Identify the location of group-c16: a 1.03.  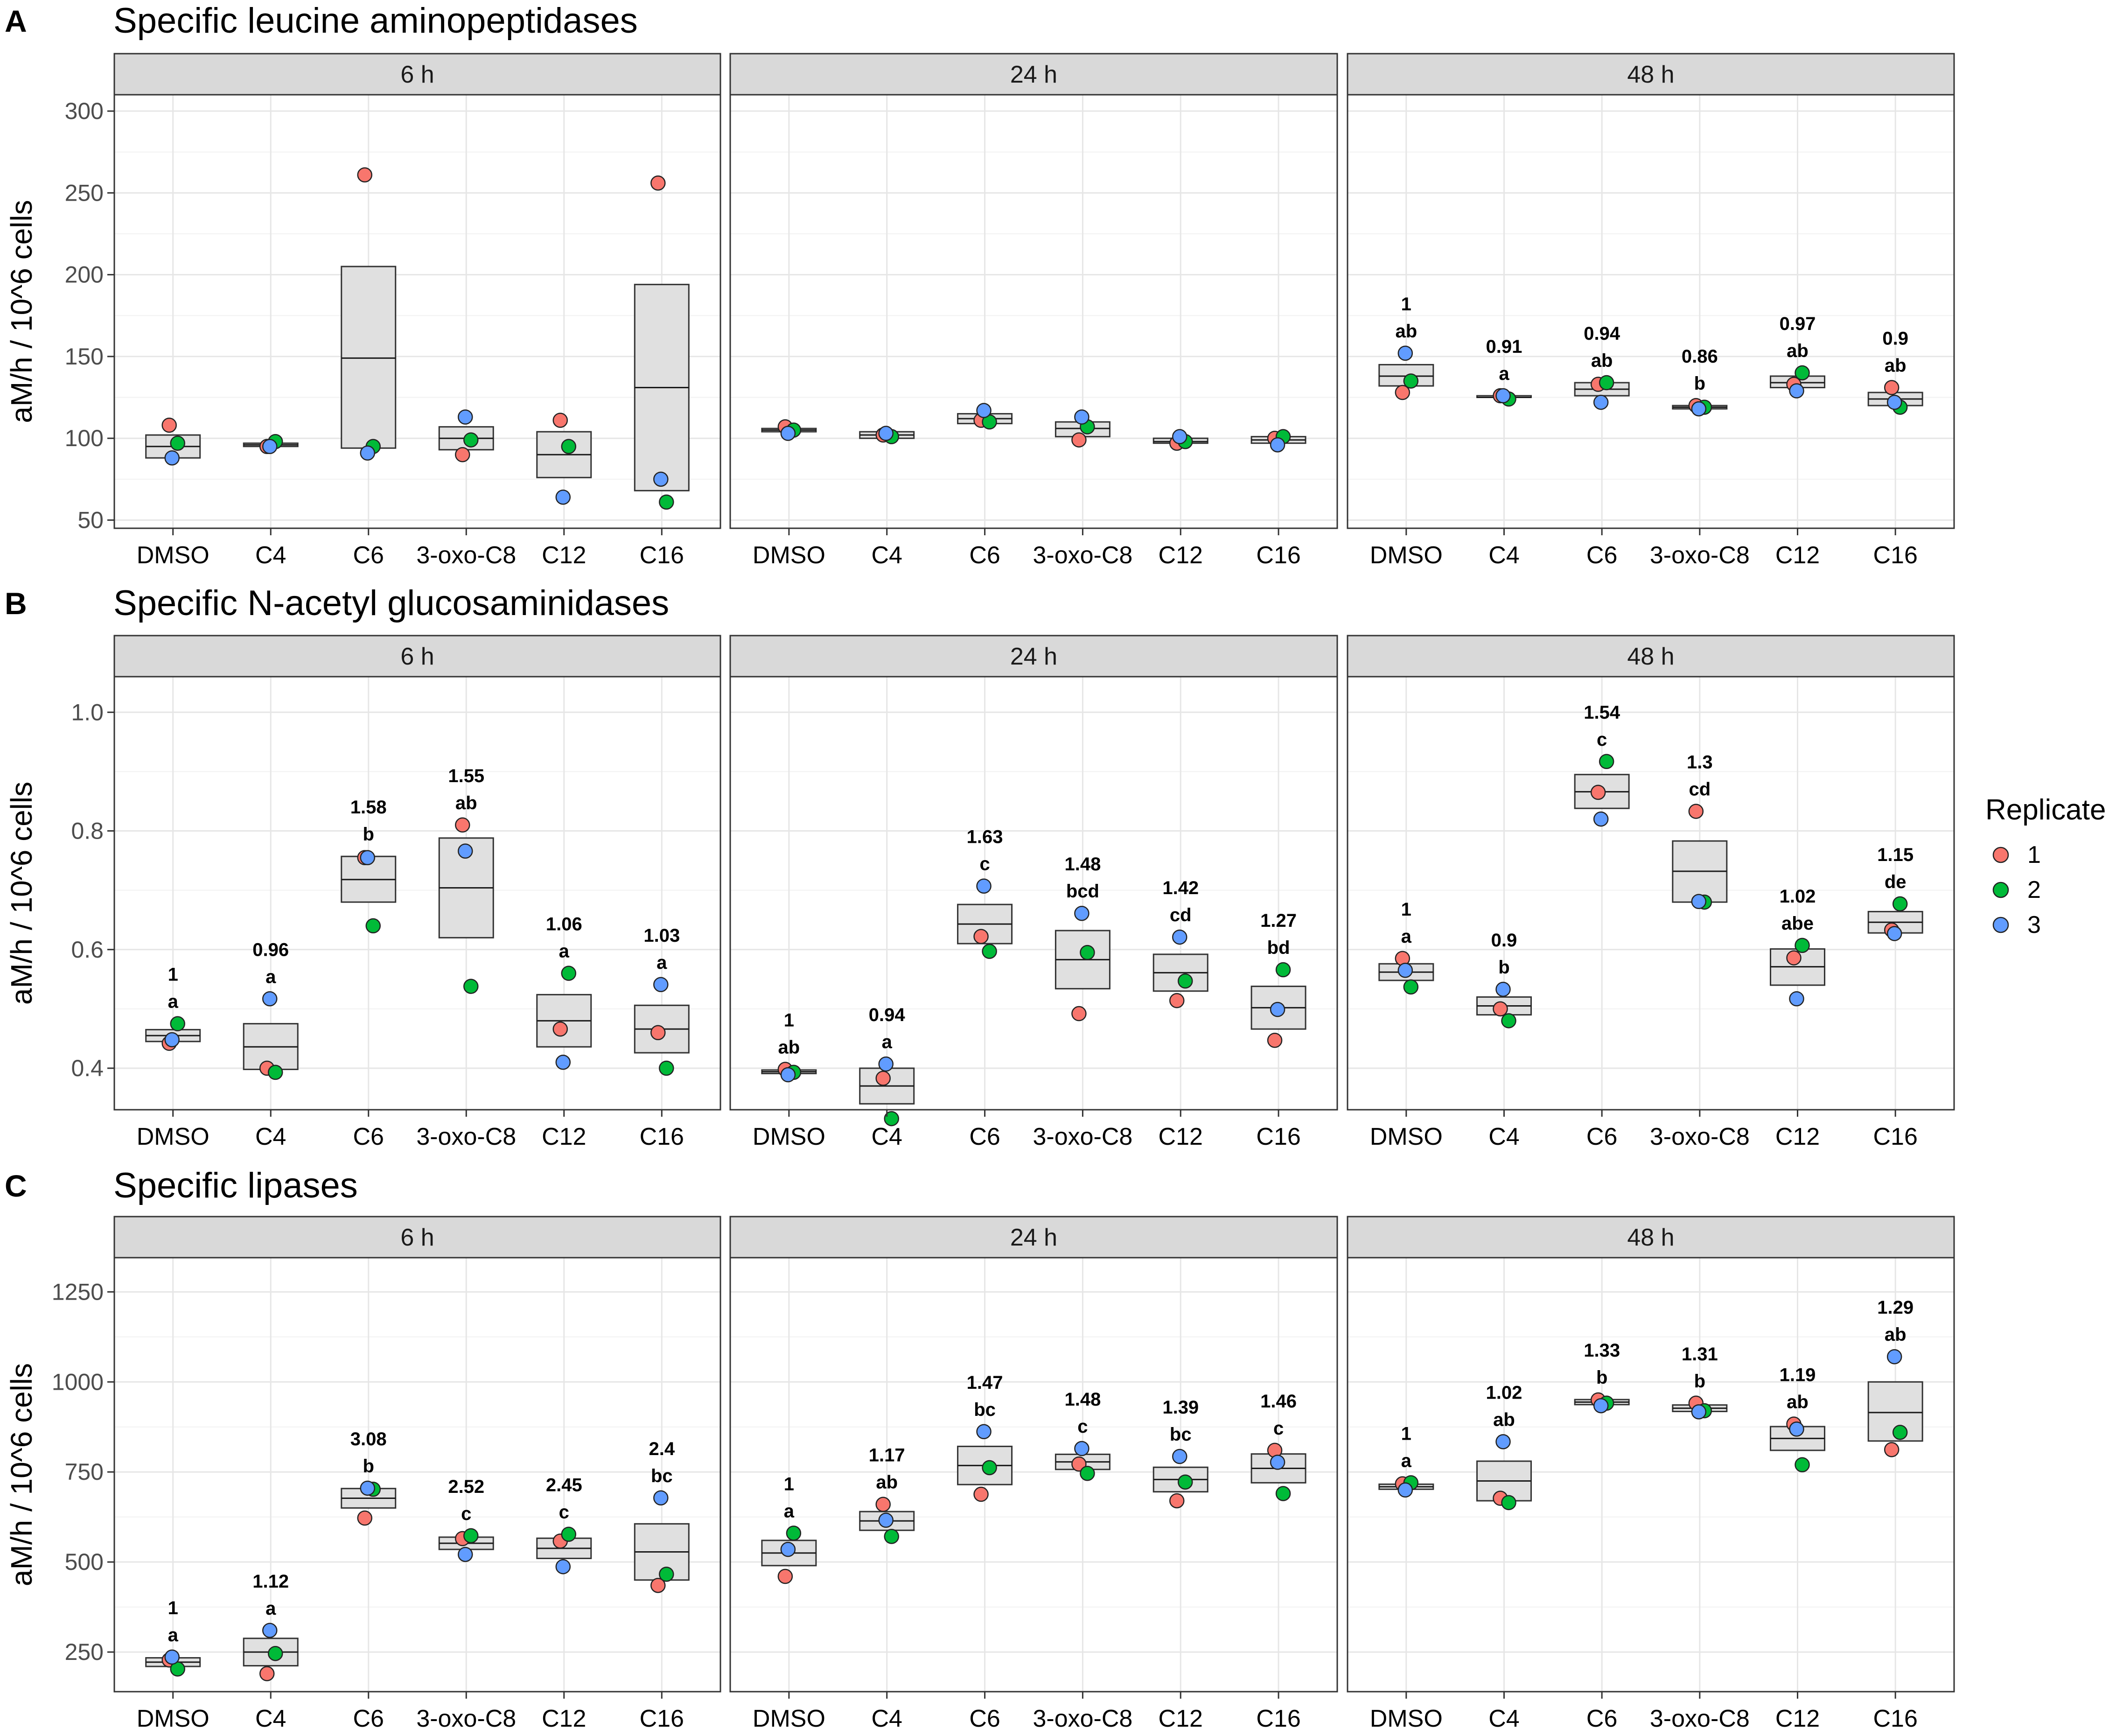
(662, 1001).